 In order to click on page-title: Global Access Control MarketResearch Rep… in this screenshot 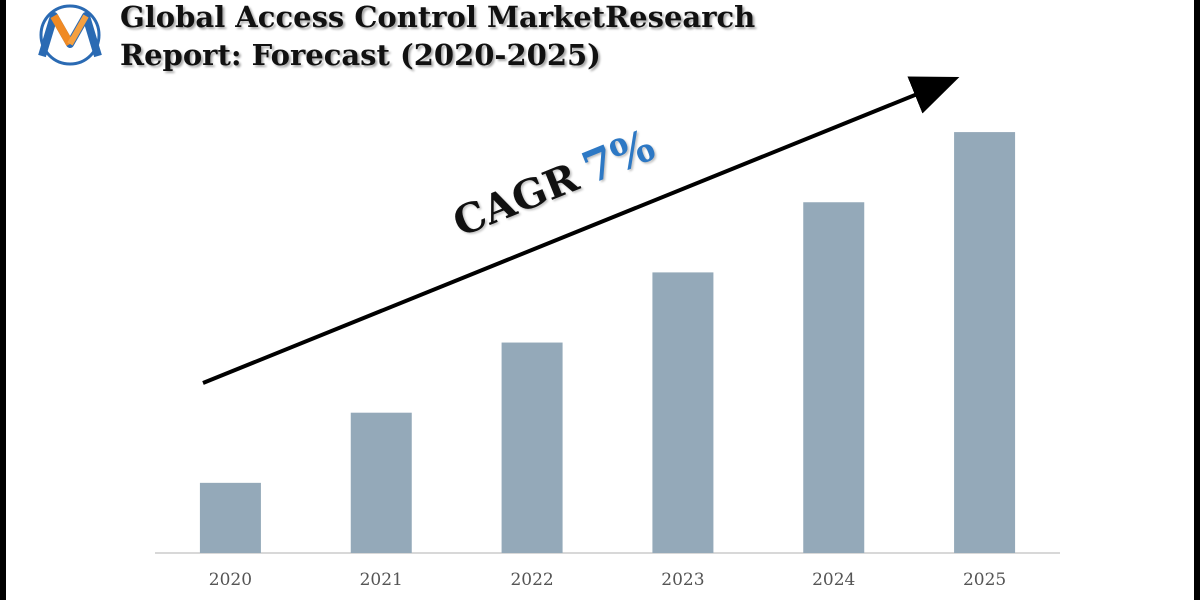, I will do `click(437, 37)`.